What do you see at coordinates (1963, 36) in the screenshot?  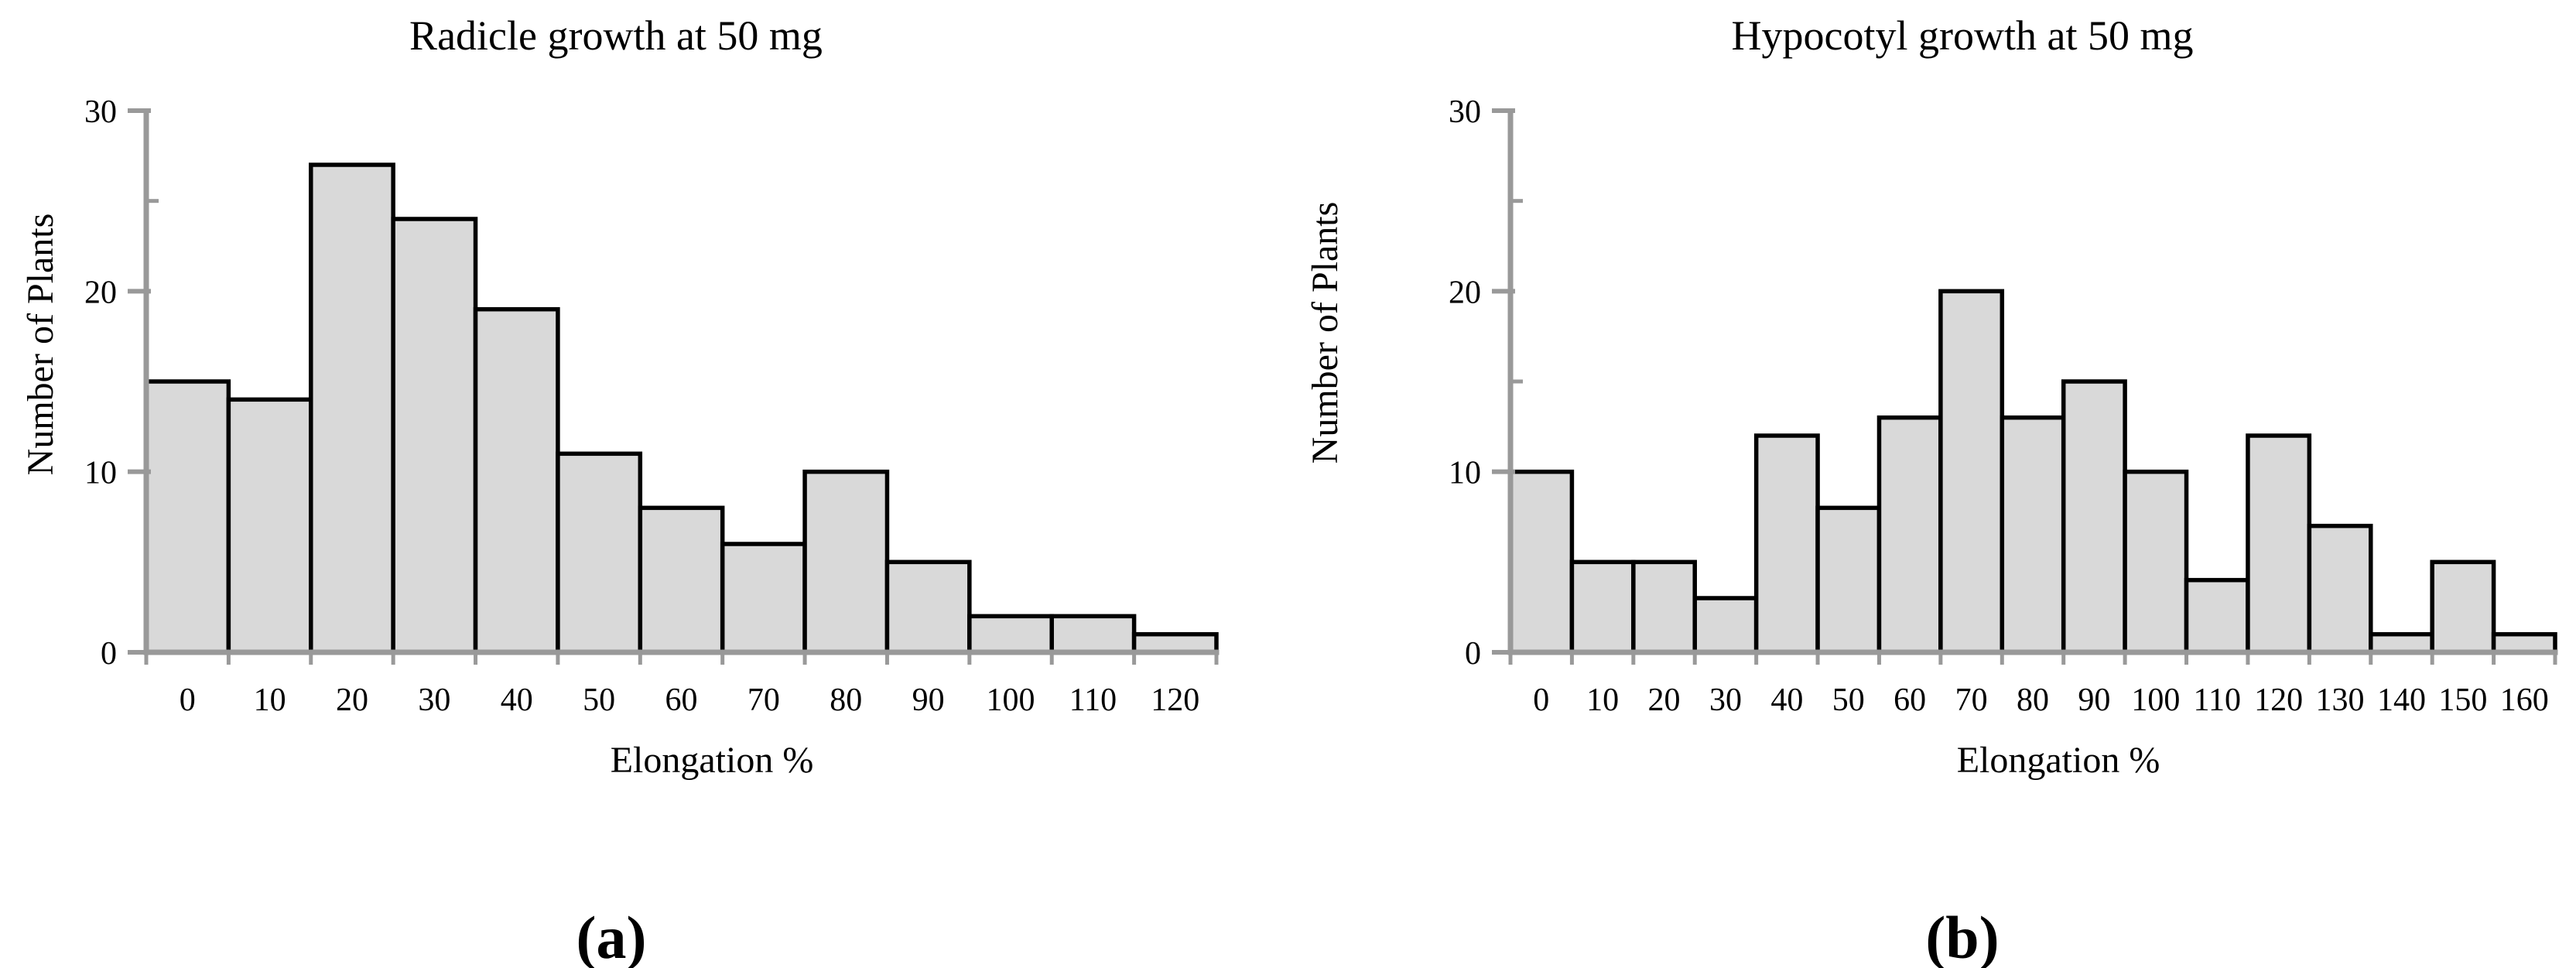 I see `chart-title: Hypocotyl growth at 50 mg` at bounding box center [1963, 36].